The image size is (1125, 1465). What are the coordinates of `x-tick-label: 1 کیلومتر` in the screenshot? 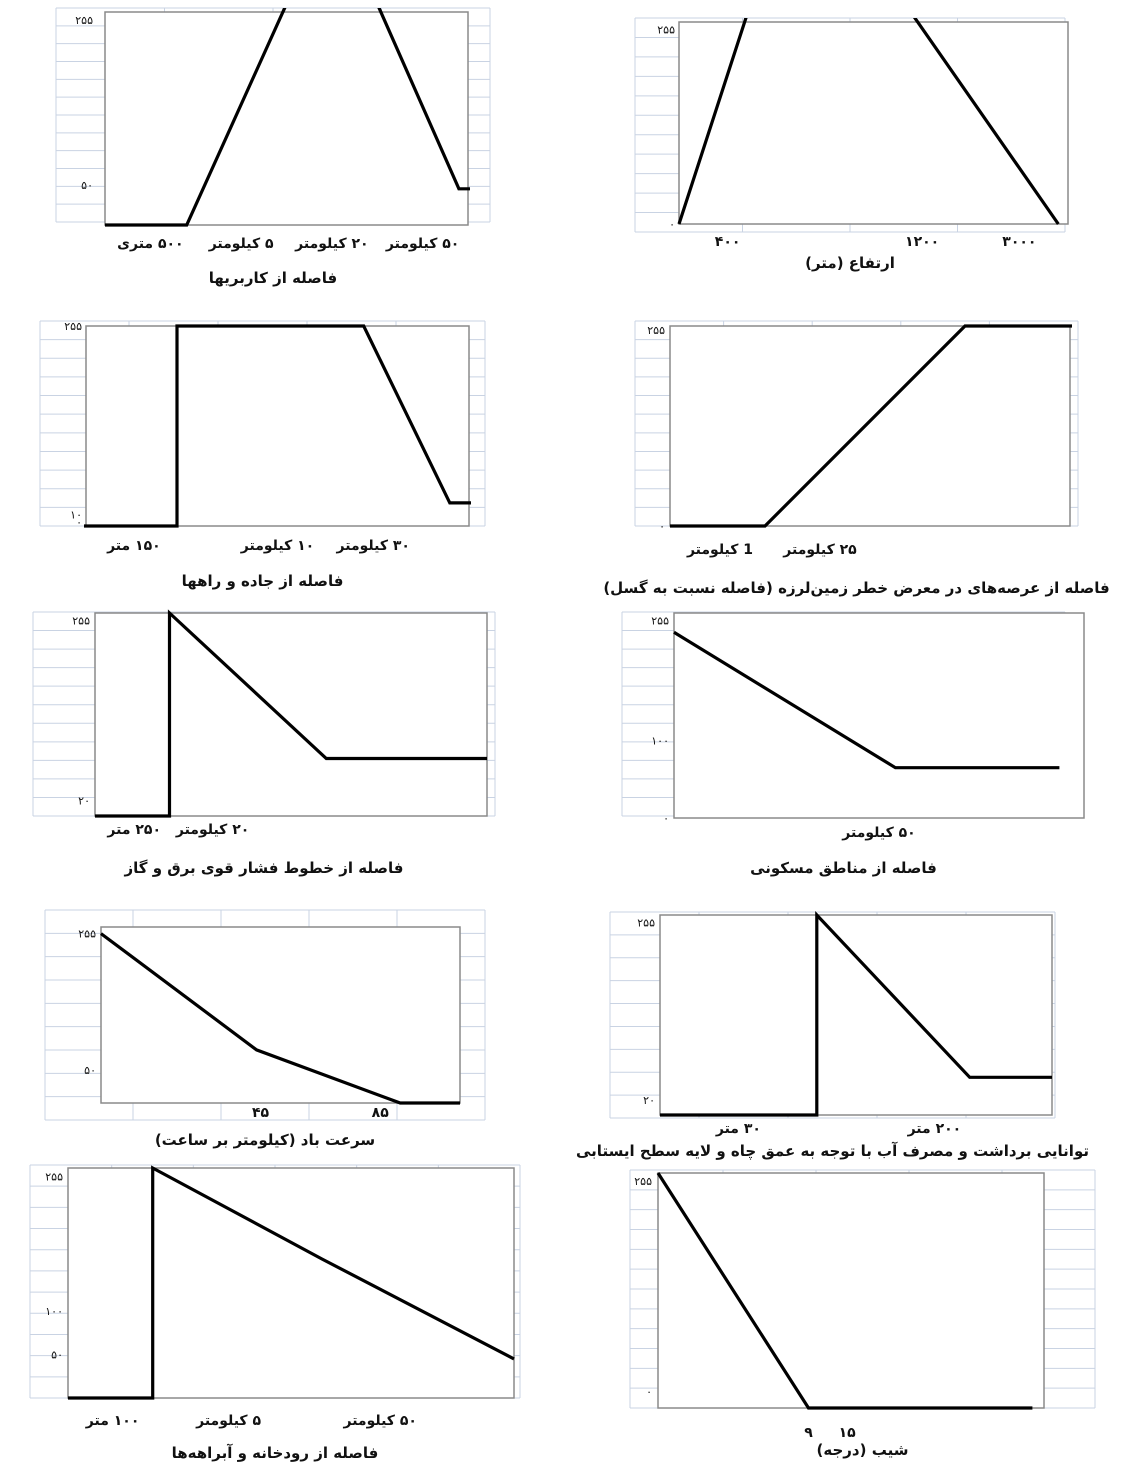 It's located at (719, 550).